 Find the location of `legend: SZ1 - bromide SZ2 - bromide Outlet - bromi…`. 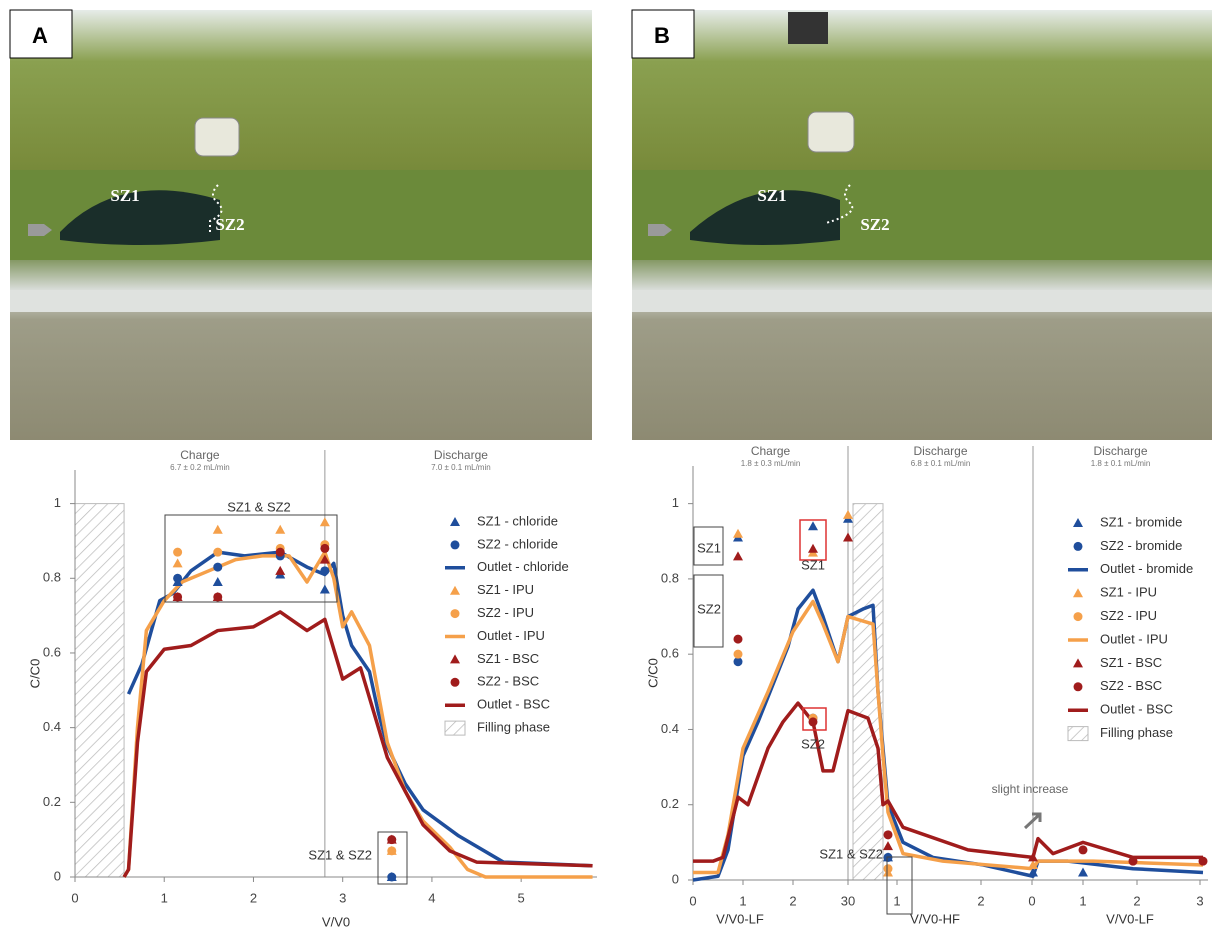

legend: SZ1 - bromide SZ2 - bromide Outlet - bromi… is located at coordinates (1130, 628).